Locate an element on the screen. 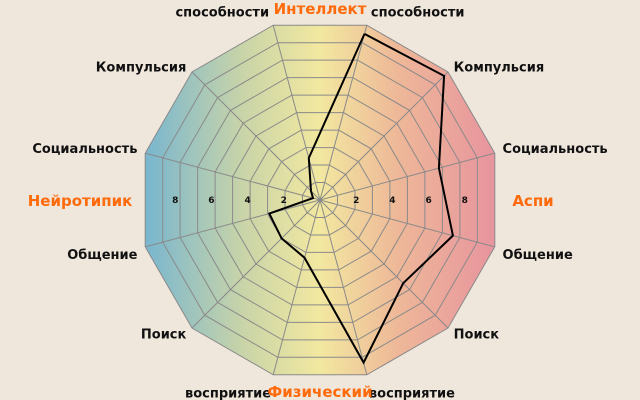 This screenshot has width=640, height=400. group-label-top: Интеллект is located at coordinates (320, 9).